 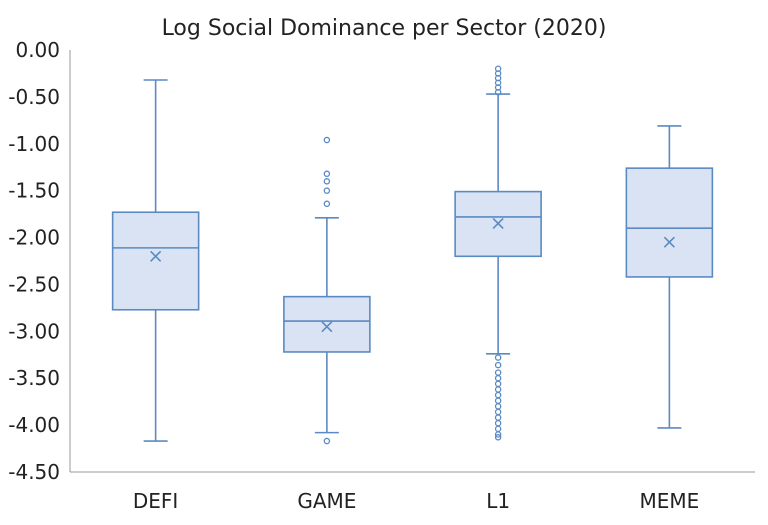 I want to click on box-l1, so click(x=498, y=253).